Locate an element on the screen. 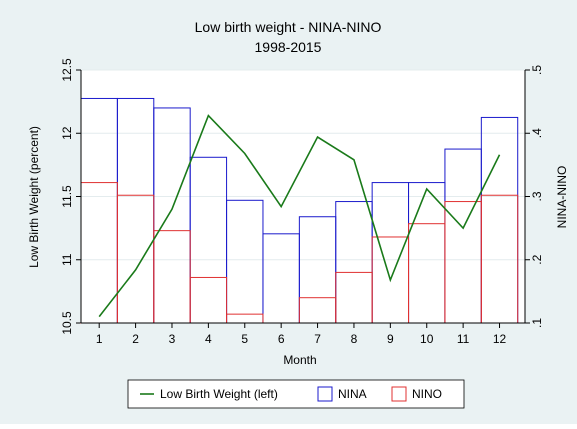  x-tick-label: 12 is located at coordinates (500, 339).